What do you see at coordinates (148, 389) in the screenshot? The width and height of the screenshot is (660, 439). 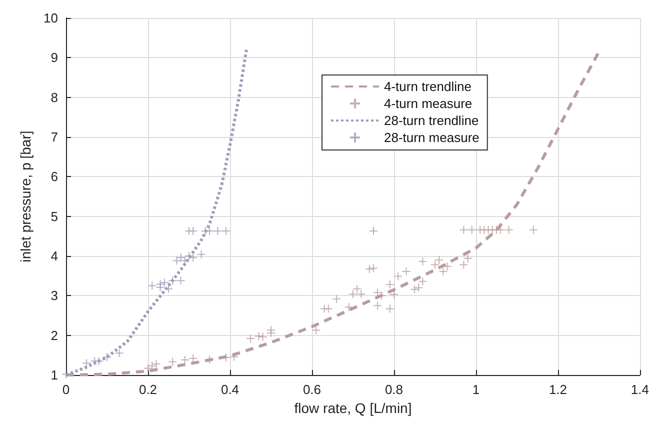 I see `x-tick-label: 0.2` at bounding box center [148, 389].